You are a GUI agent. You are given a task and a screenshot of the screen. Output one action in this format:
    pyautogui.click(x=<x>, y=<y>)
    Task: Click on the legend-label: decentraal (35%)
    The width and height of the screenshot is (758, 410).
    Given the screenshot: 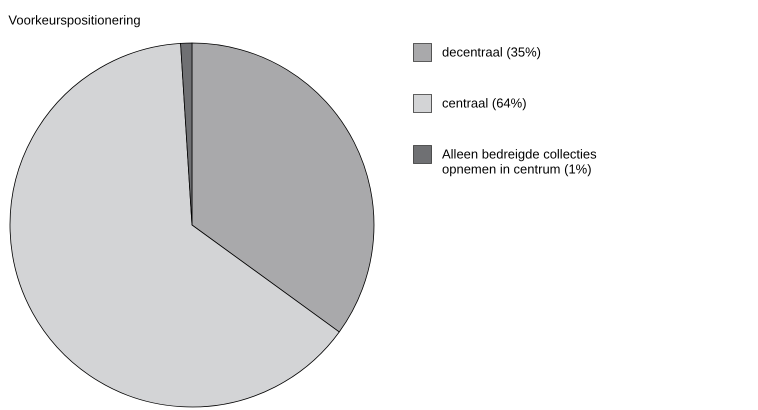 What is the action you would take?
    pyautogui.click(x=491, y=52)
    